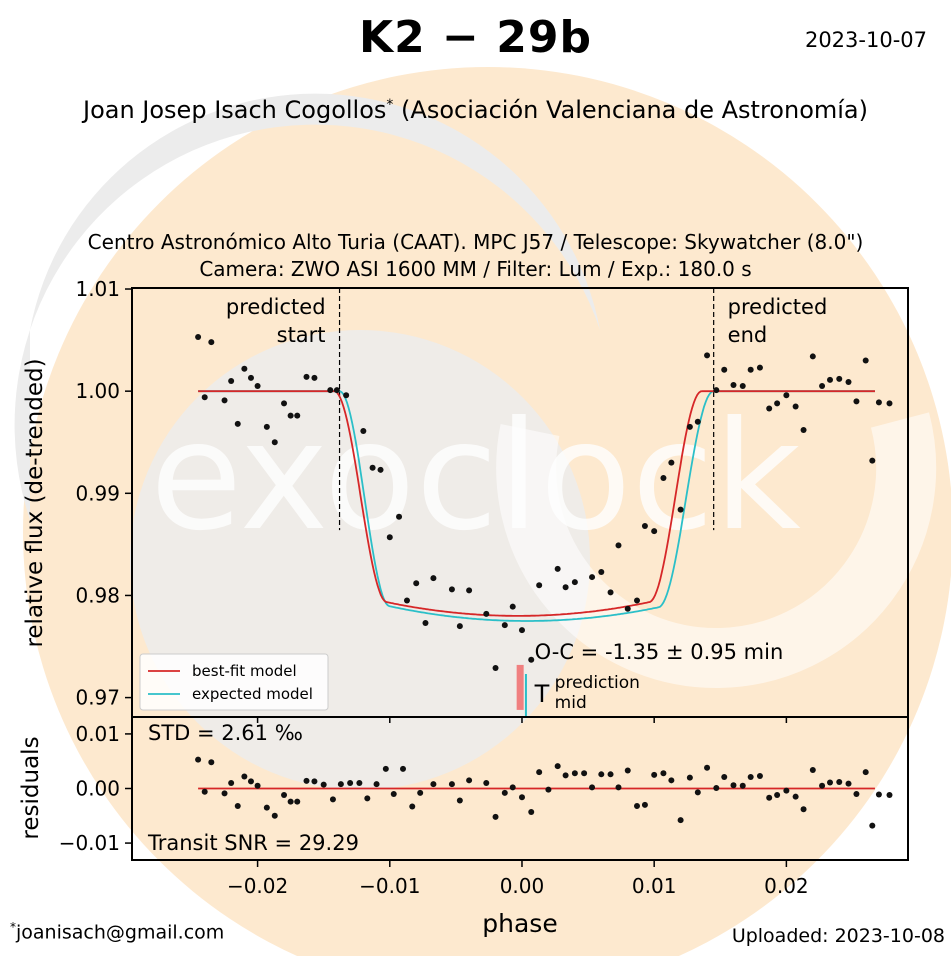 Image resolution: width=951 pixels, height=956 pixels. What do you see at coordinates (542, 694) in the screenshot?
I see `tmid-symbol: T` at bounding box center [542, 694].